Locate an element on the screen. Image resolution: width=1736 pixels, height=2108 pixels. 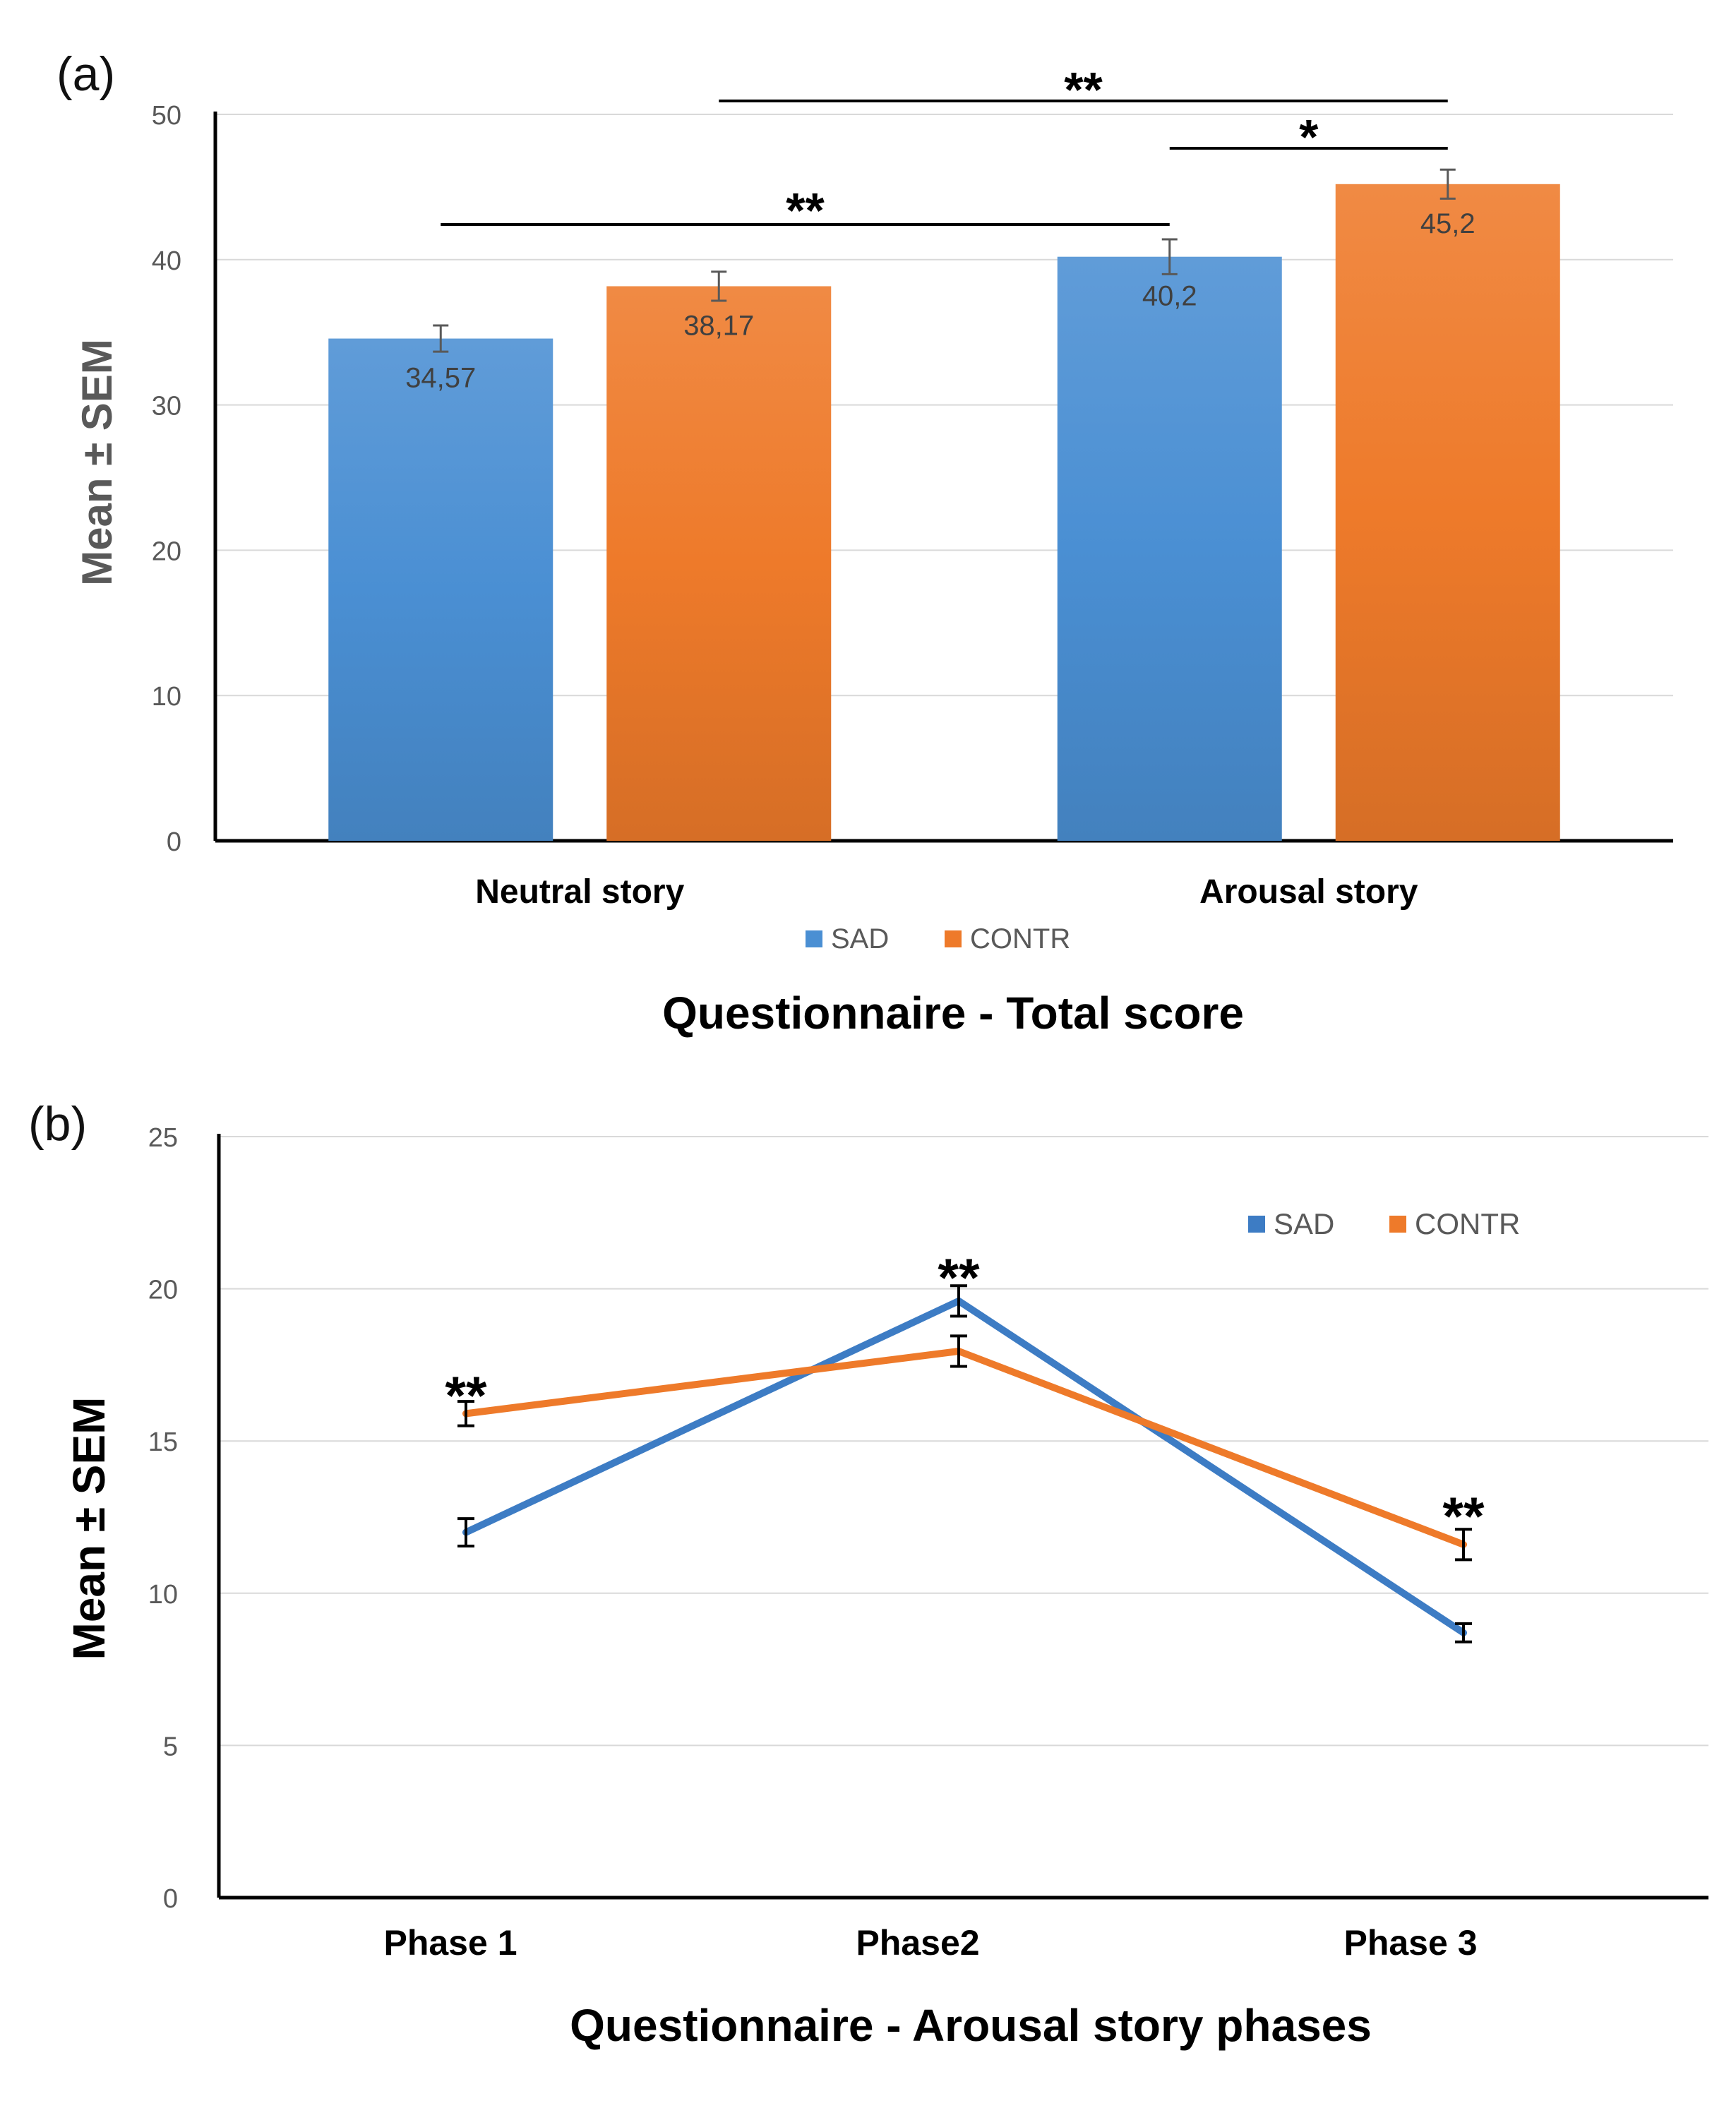
chart-title-b: Questionnaire - Arousal story phases is located at coordinates (971, 2025).